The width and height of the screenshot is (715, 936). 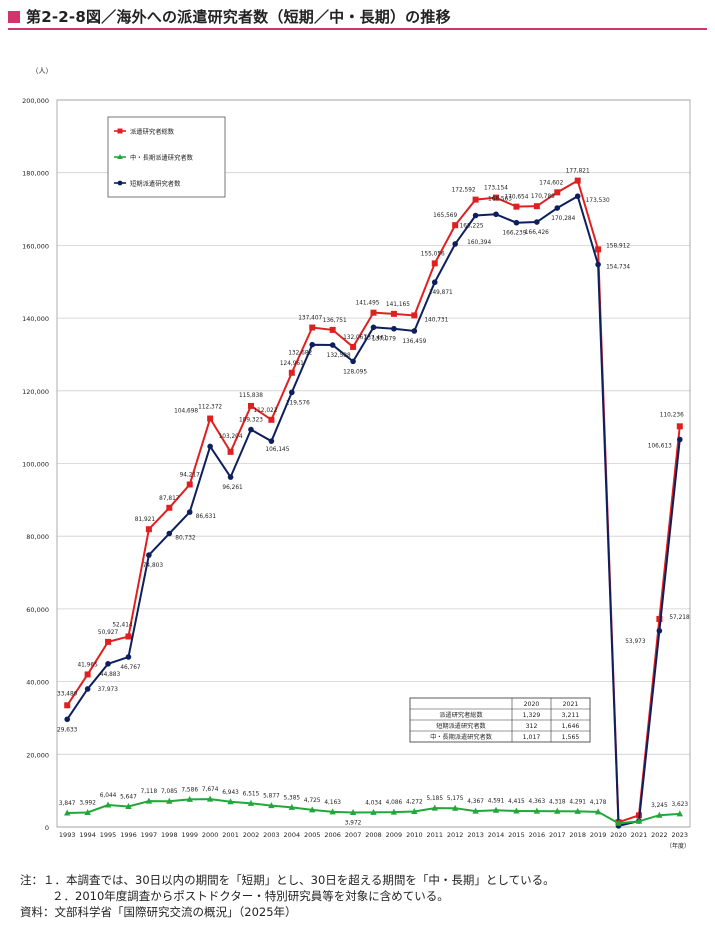 What do you see at coordinates (639, 835) in the screenshot?
I see `x-tick-label: 2021` at bounding box center [639, 835].